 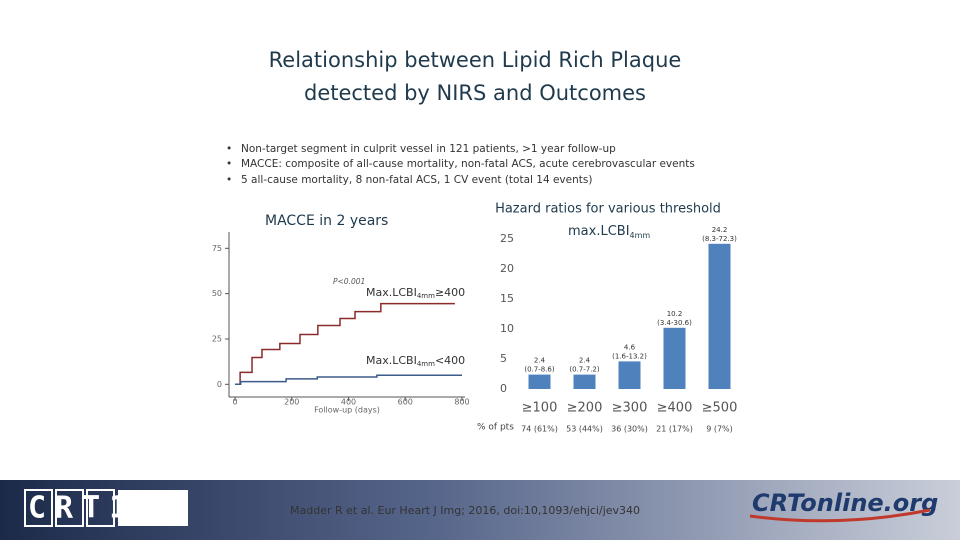 I want to click on pct-label: 74 (61%), so click(x=539, y=429).